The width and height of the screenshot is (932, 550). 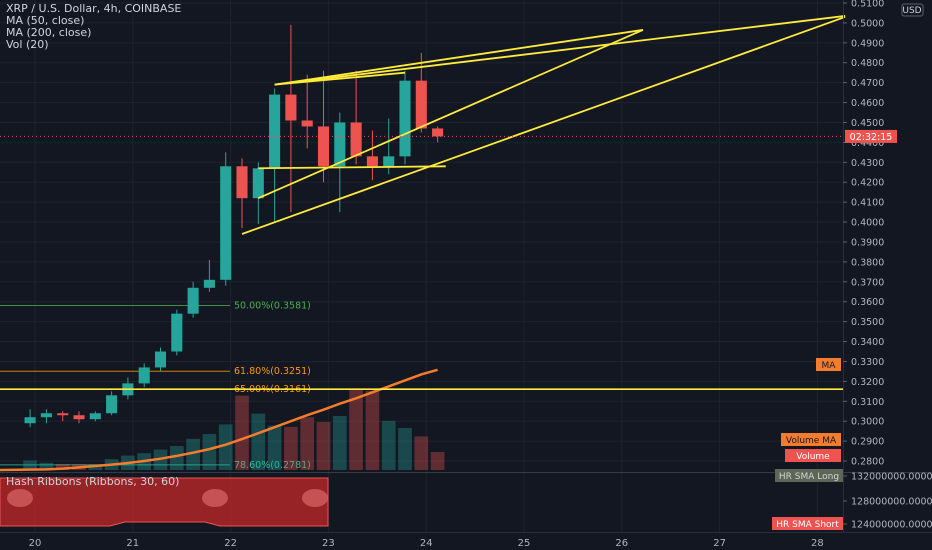 I want to click on price-tick-label: 0.2900, so click(x=867, y=442).